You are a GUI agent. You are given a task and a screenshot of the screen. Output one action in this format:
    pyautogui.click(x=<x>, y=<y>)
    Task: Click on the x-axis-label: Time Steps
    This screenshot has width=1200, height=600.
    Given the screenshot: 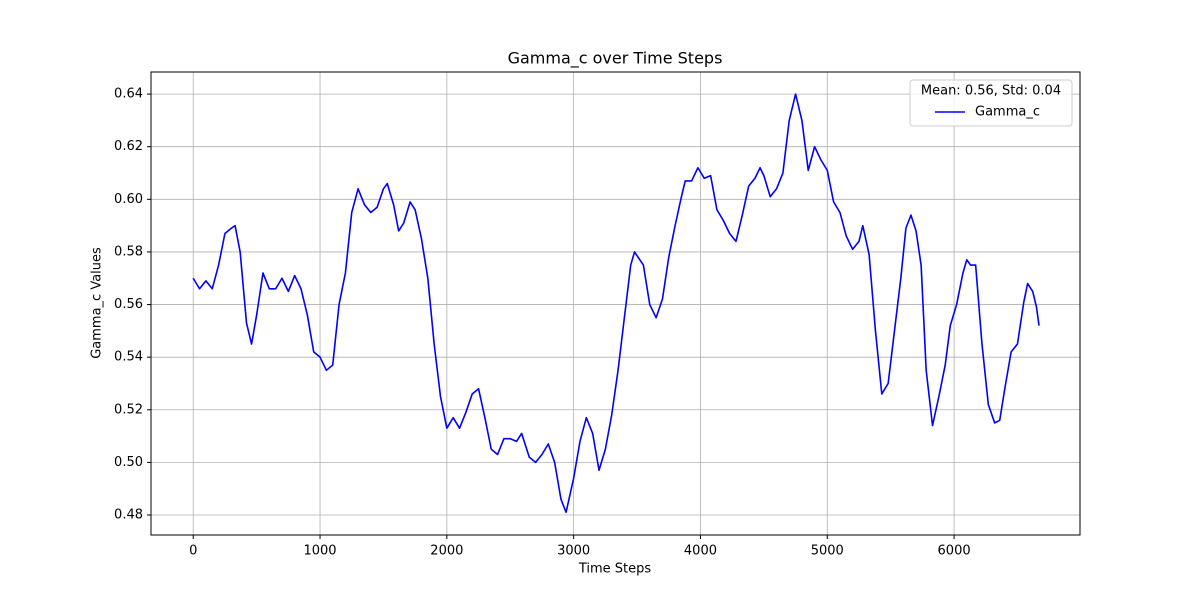 What is the action you would take?
    pyautogui.click(x=615, y=569)
    